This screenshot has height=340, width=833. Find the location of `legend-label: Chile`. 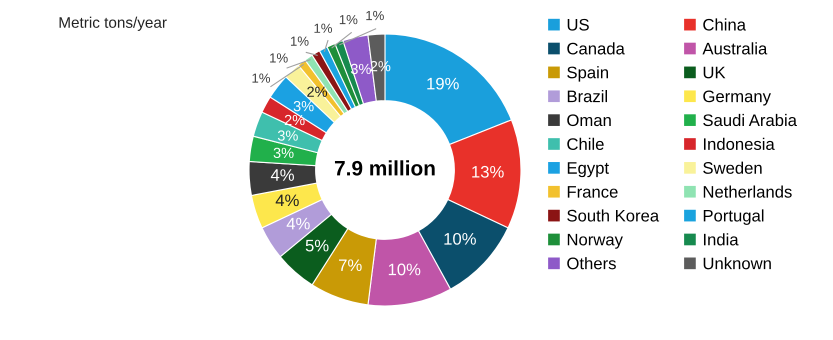

legend-label: Chile is located at coordinates (585, 144).